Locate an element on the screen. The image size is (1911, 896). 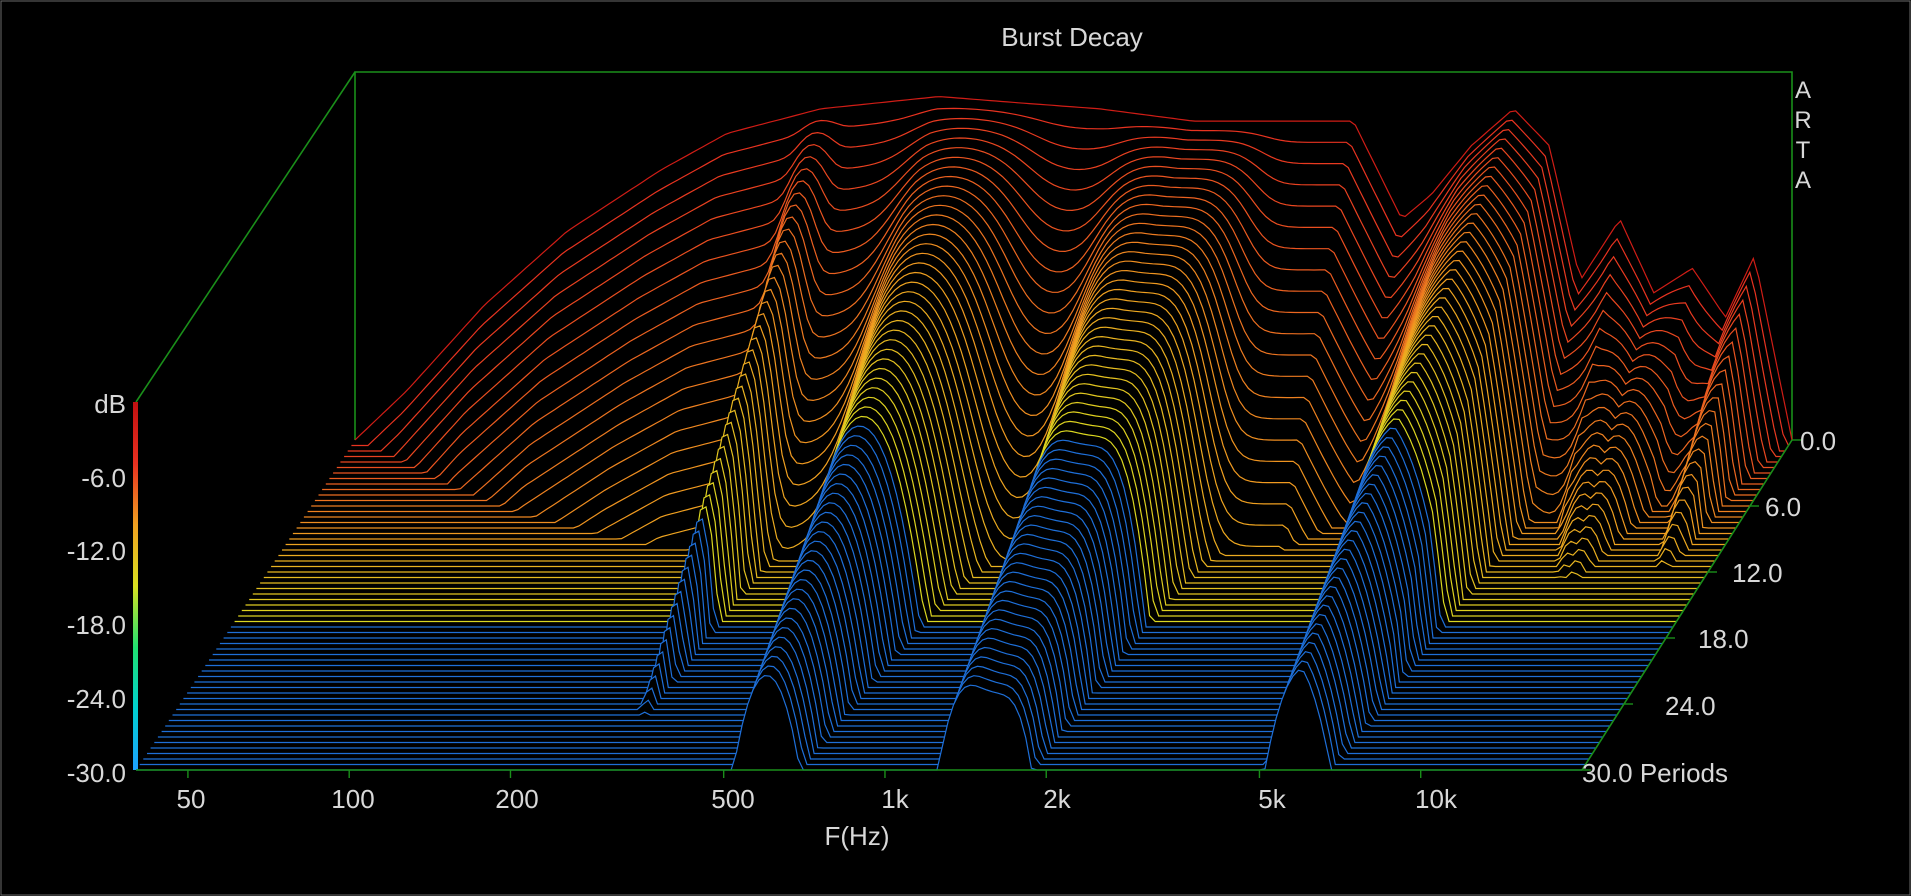
watermark-letter: T is located at coordinates (1803, 150).